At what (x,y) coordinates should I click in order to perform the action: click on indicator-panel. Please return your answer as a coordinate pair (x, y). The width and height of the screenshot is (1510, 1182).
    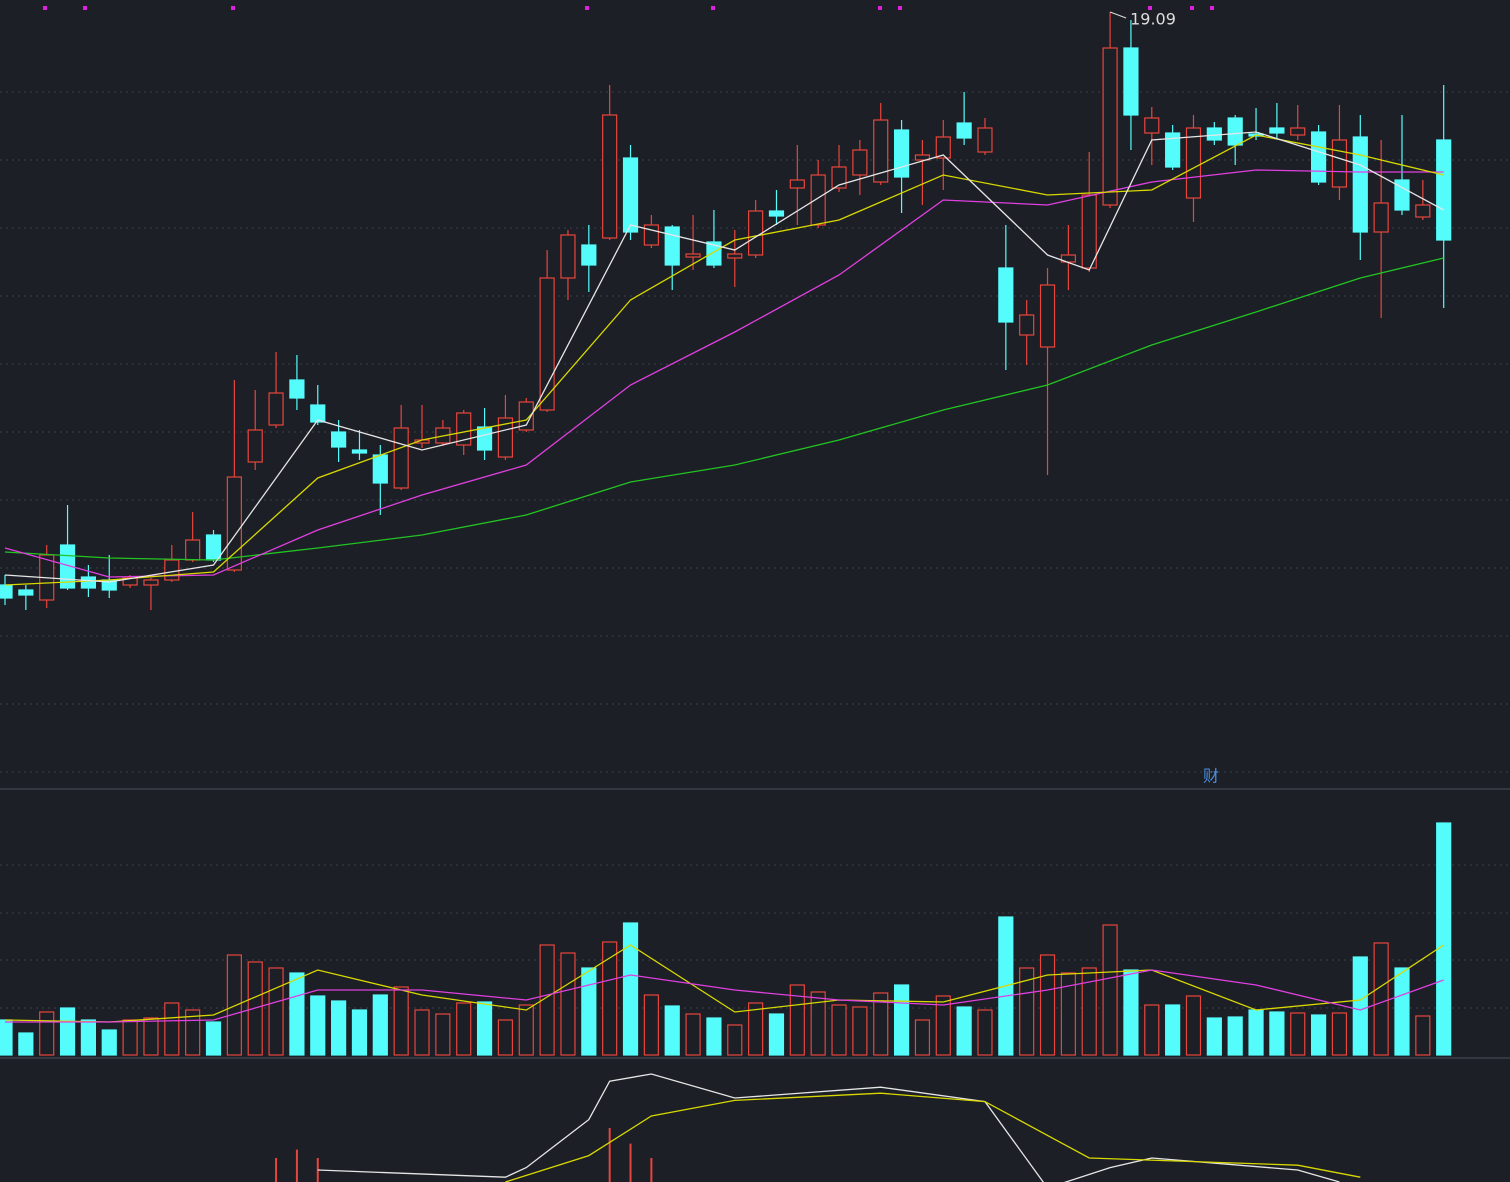
    Looking at the image, I should click on (818, 1127).